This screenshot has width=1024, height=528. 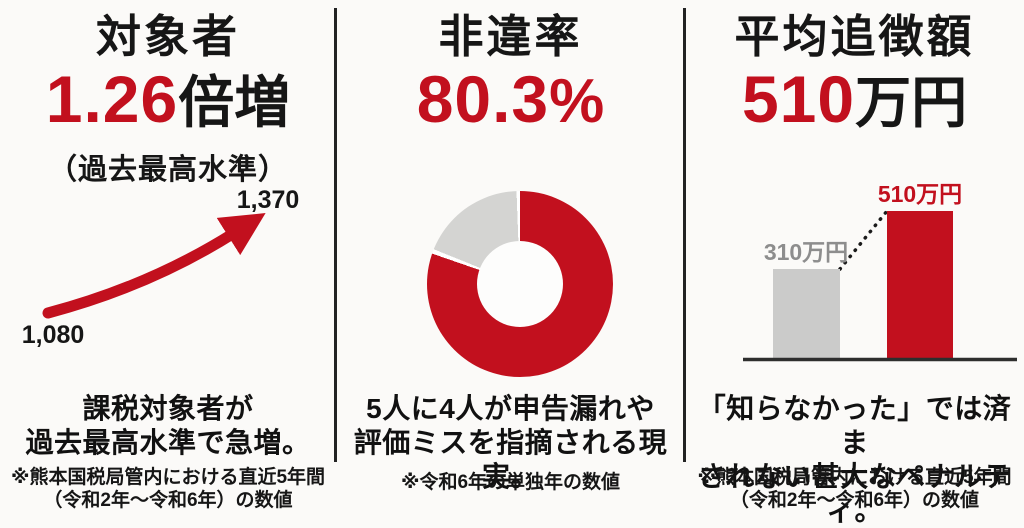 What do you see at coordinates (53, 335) in the screenshot?
I see `trend-start-label: 1,080` at bounding box center [53, 335].